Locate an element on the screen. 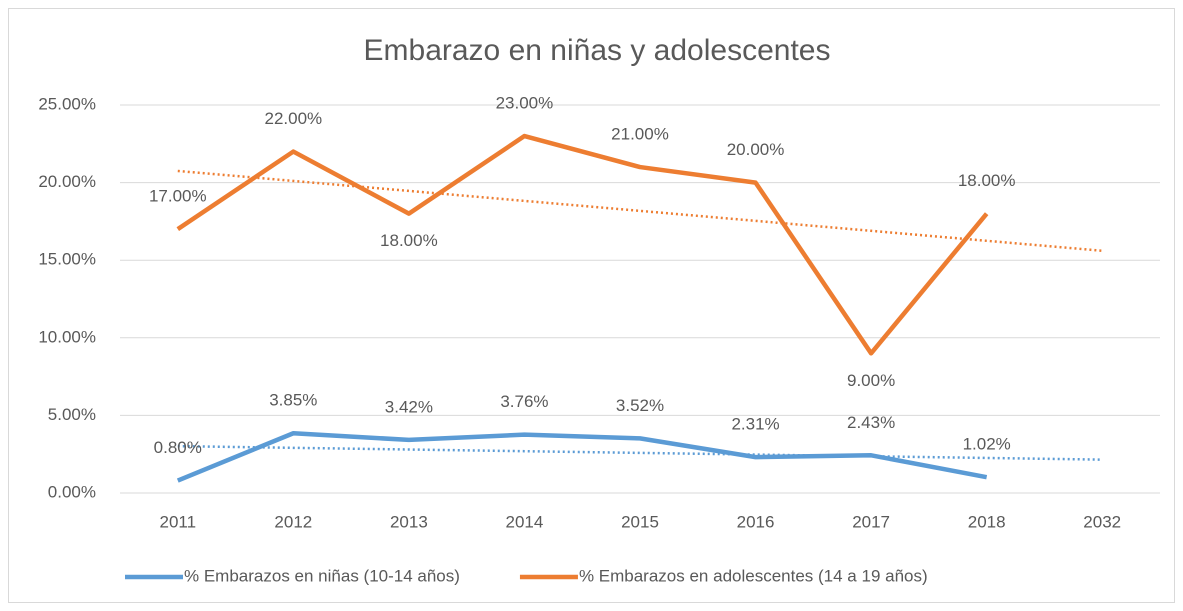  trendline is located at coordinates (640, 452).